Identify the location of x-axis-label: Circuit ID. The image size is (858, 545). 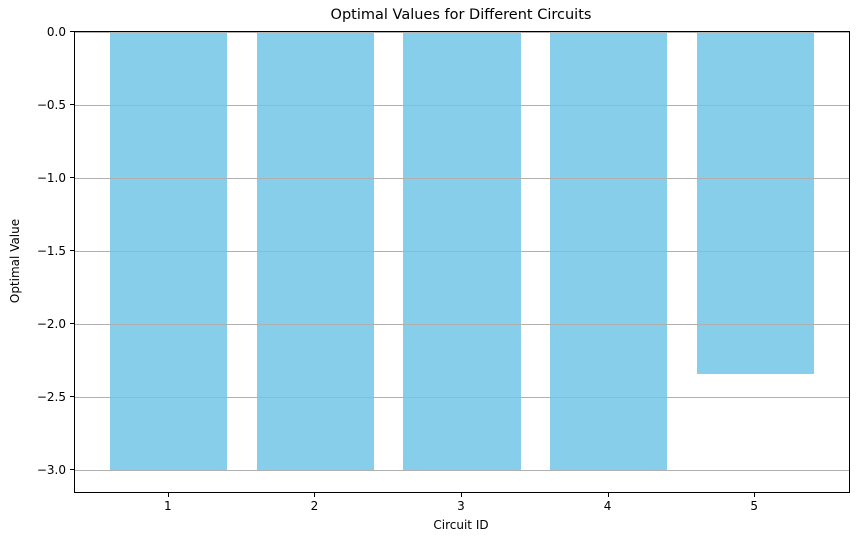
(461, 525).